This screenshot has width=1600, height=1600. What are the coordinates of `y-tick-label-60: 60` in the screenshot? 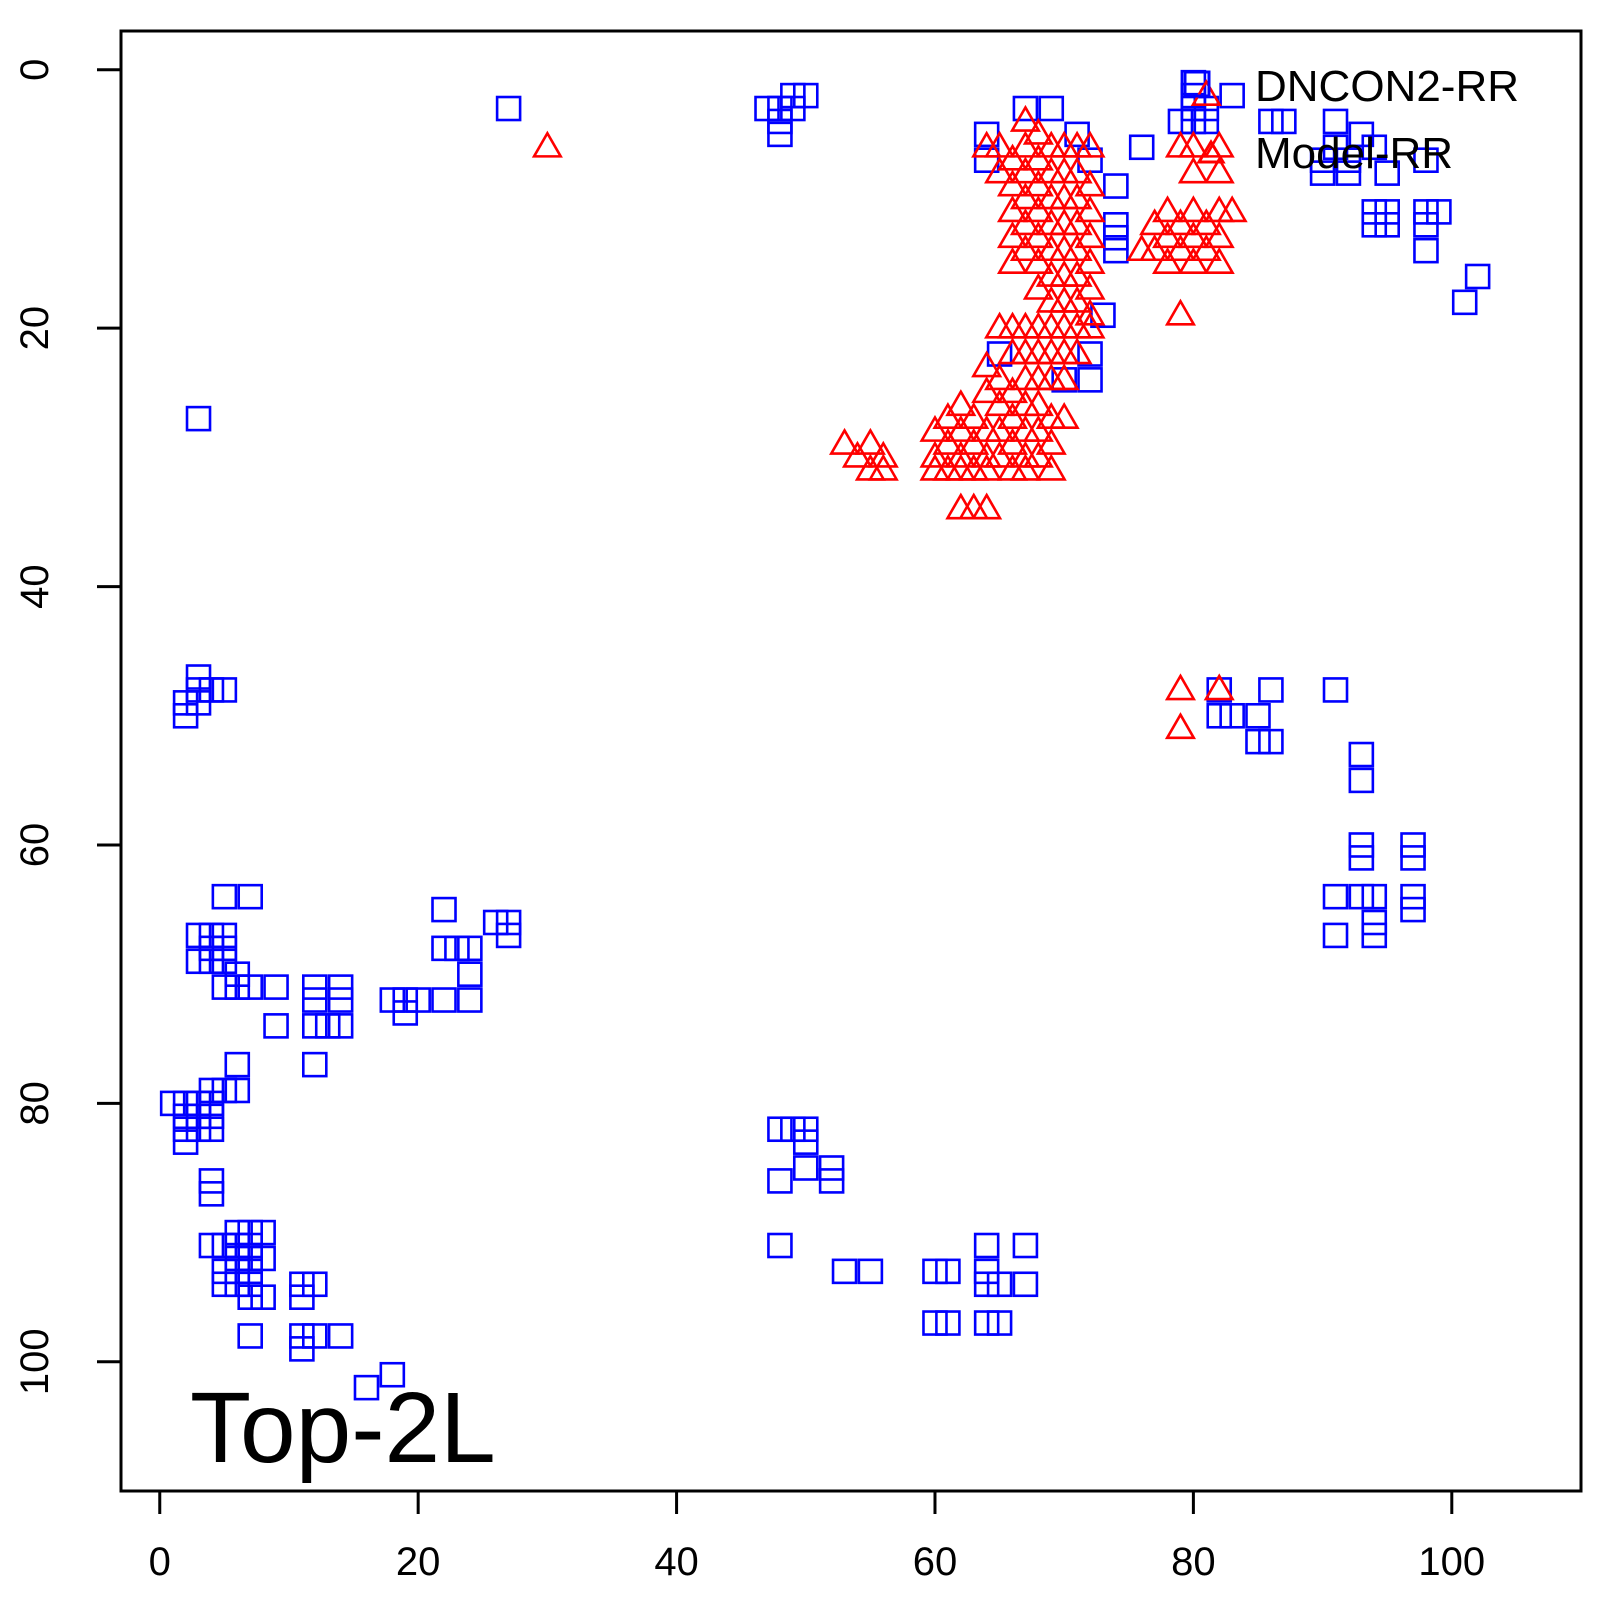 It's located at (35, 845).